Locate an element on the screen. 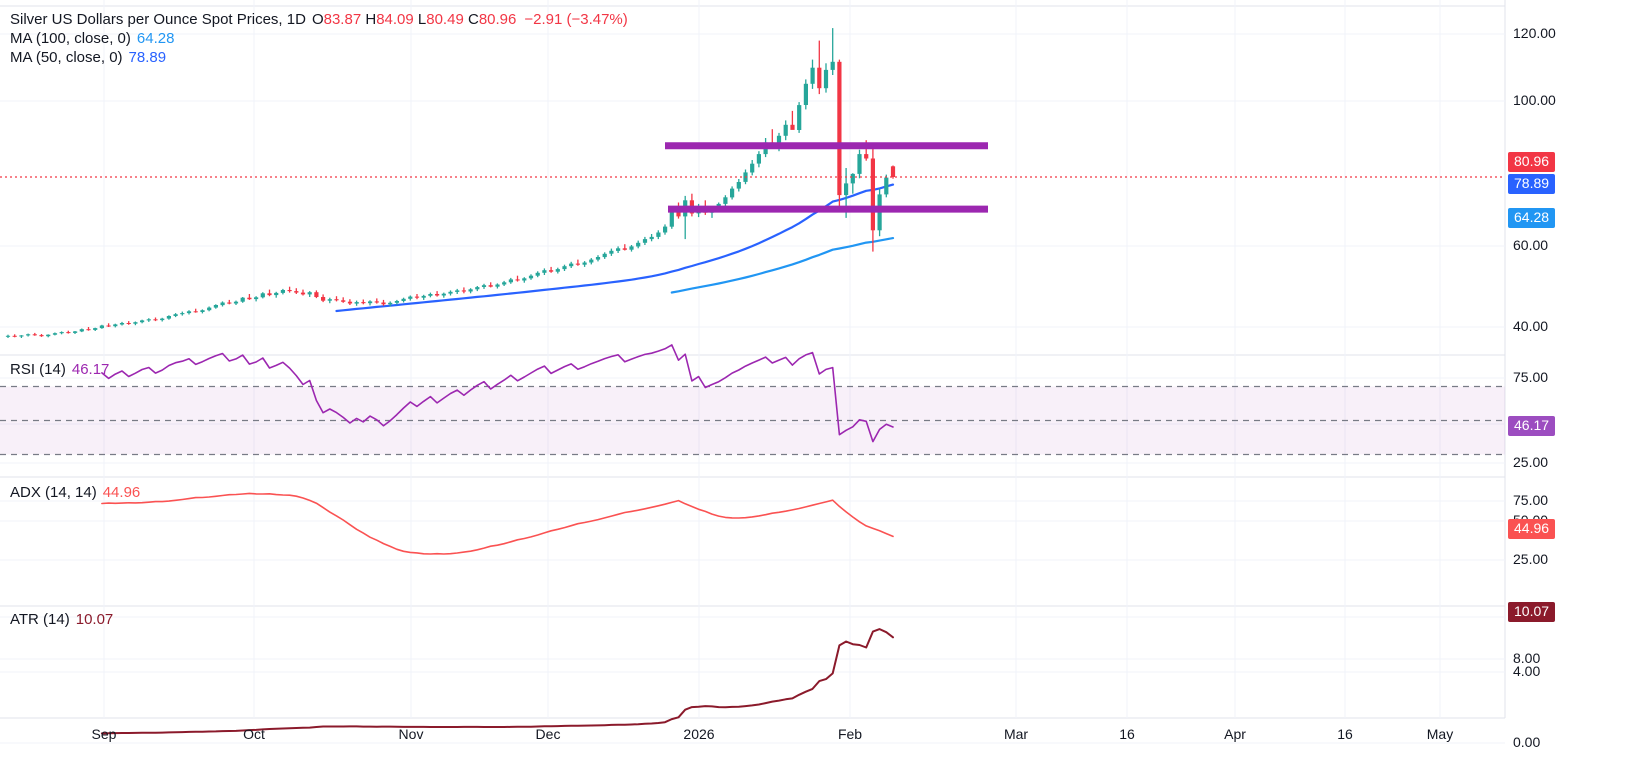 The image size is (1632, 783). time-tick-7: 16 is located at coordinates (1127, 734).